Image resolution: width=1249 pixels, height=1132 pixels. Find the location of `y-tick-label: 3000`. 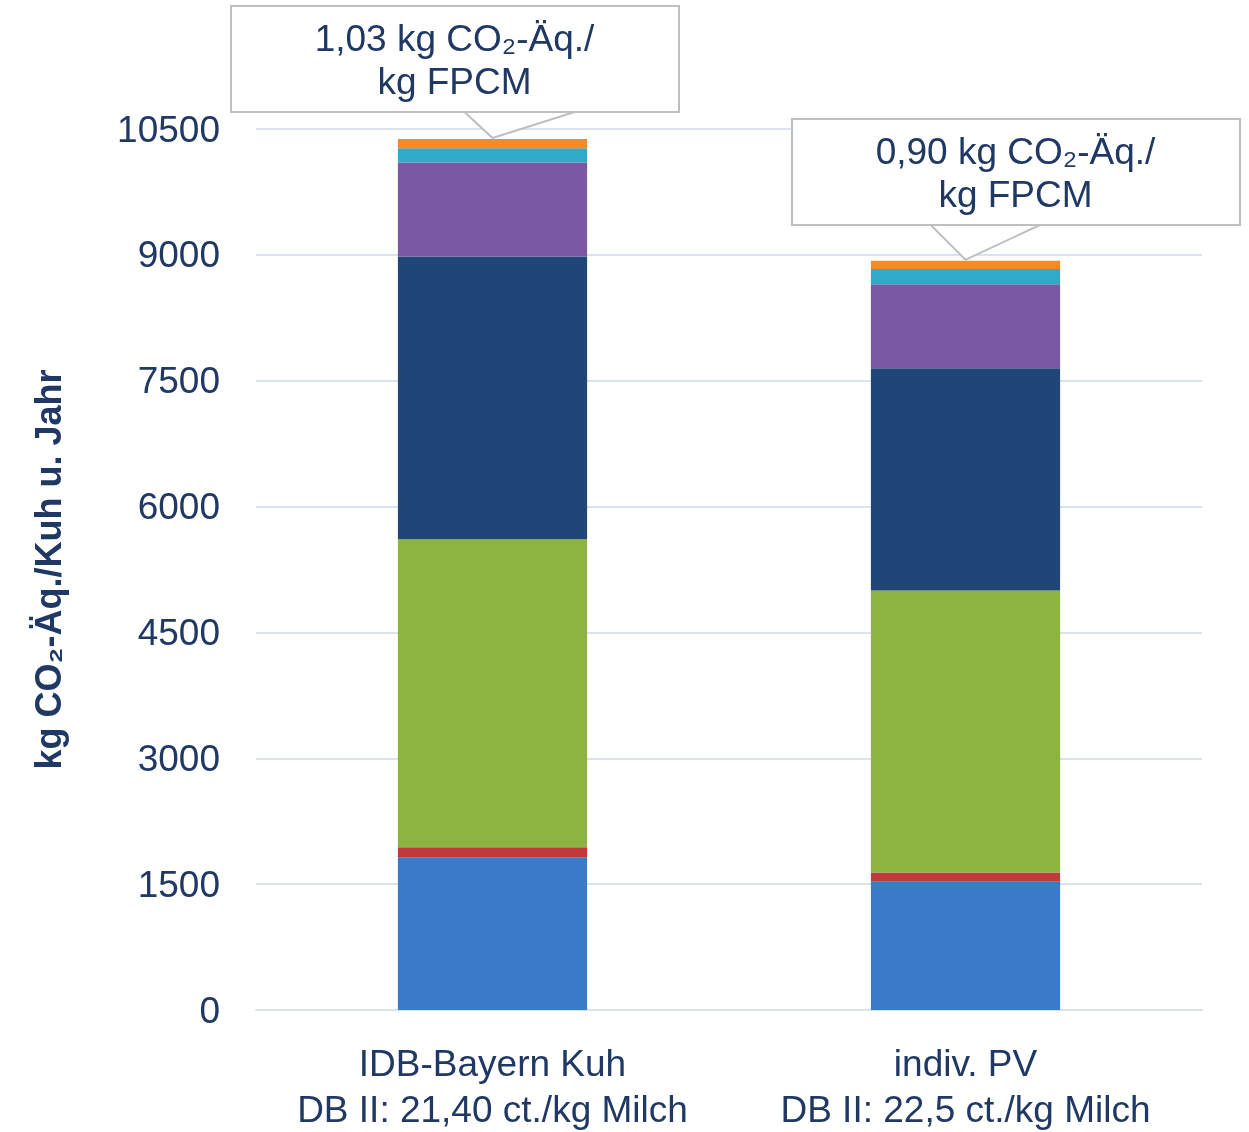

y-tick-label: 3000 is located at coordinates (178, 758).